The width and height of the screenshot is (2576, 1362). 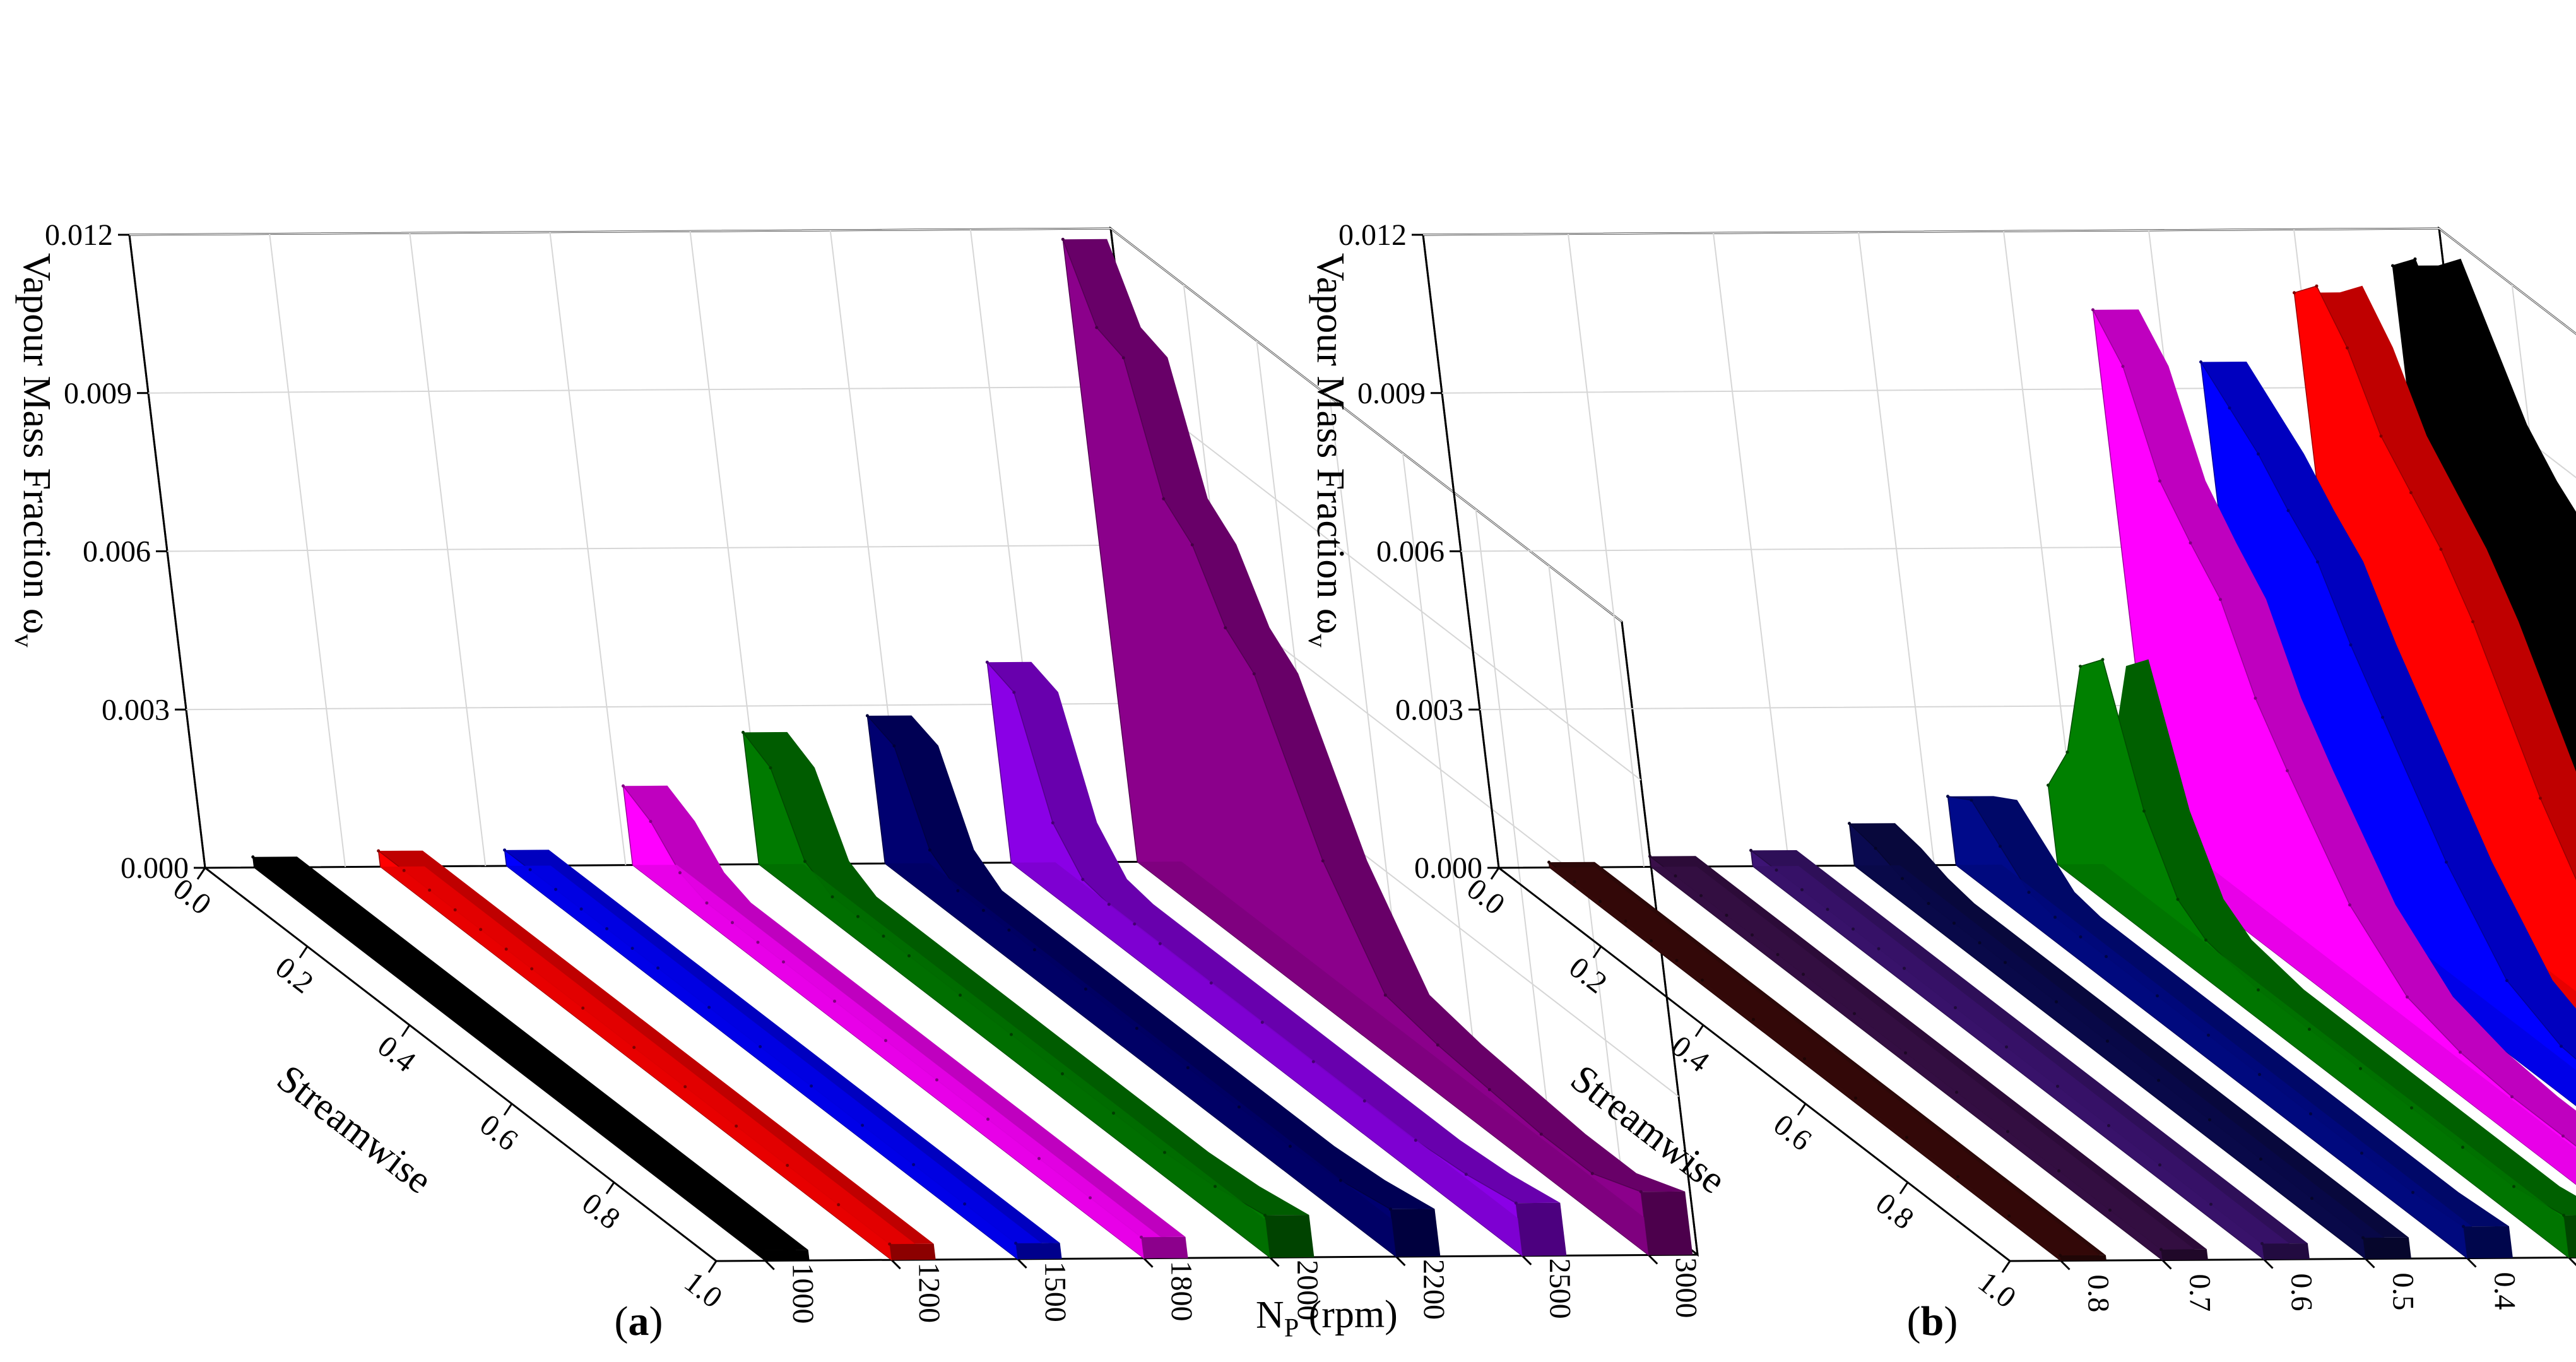 What do you see at coordinates (499, 1133) in the screenshot?
I see `x-tick-label: 0.6` at bounding box center [499, 1133].